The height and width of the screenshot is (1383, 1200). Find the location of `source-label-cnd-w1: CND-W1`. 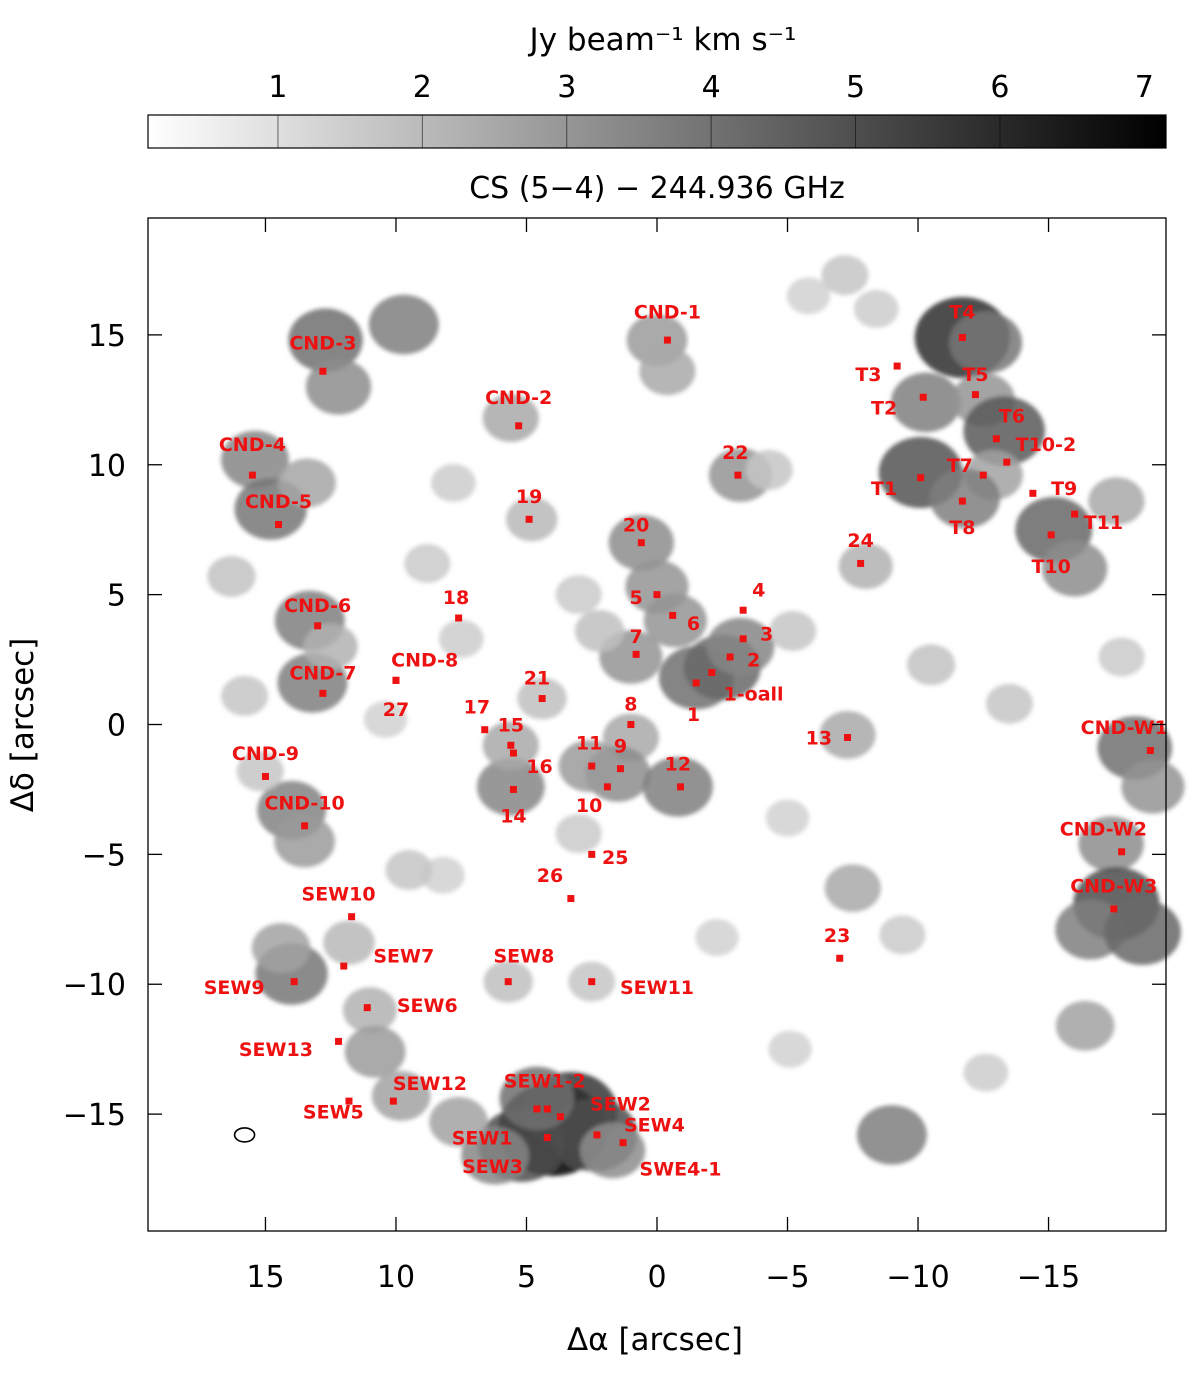

source-label-cnd-w1: CND-W1 is located at coordinates (1124, 728).